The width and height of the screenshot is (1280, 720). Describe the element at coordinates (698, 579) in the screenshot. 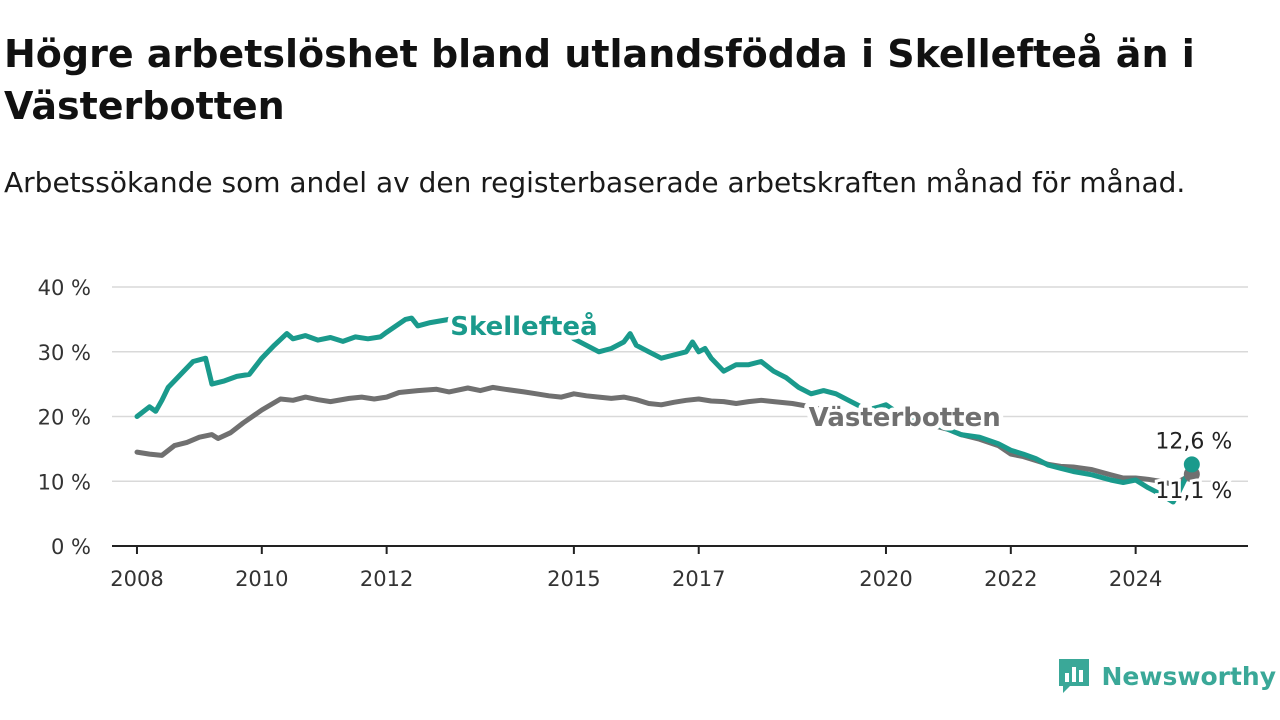

I see `x-tick-label: 2017` at that location.